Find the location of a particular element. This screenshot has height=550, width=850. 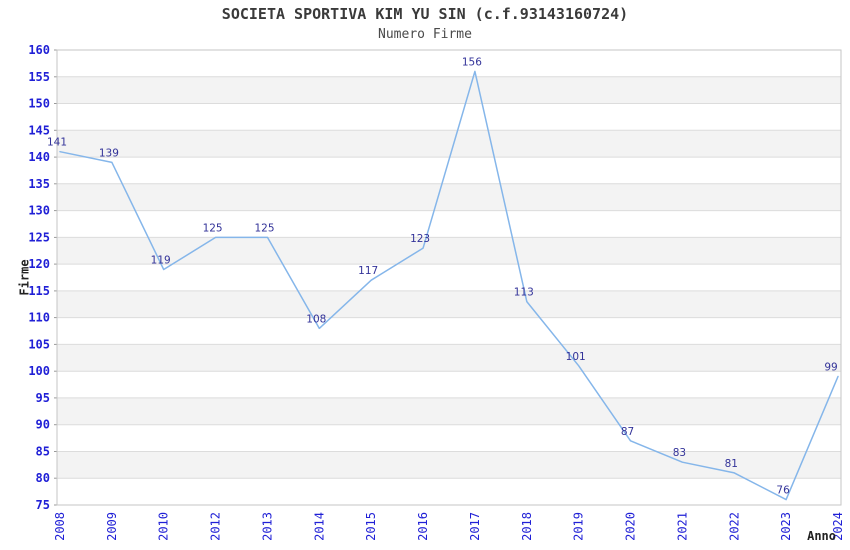

y-tick-label: 135 is located at coordinates (39, 184).